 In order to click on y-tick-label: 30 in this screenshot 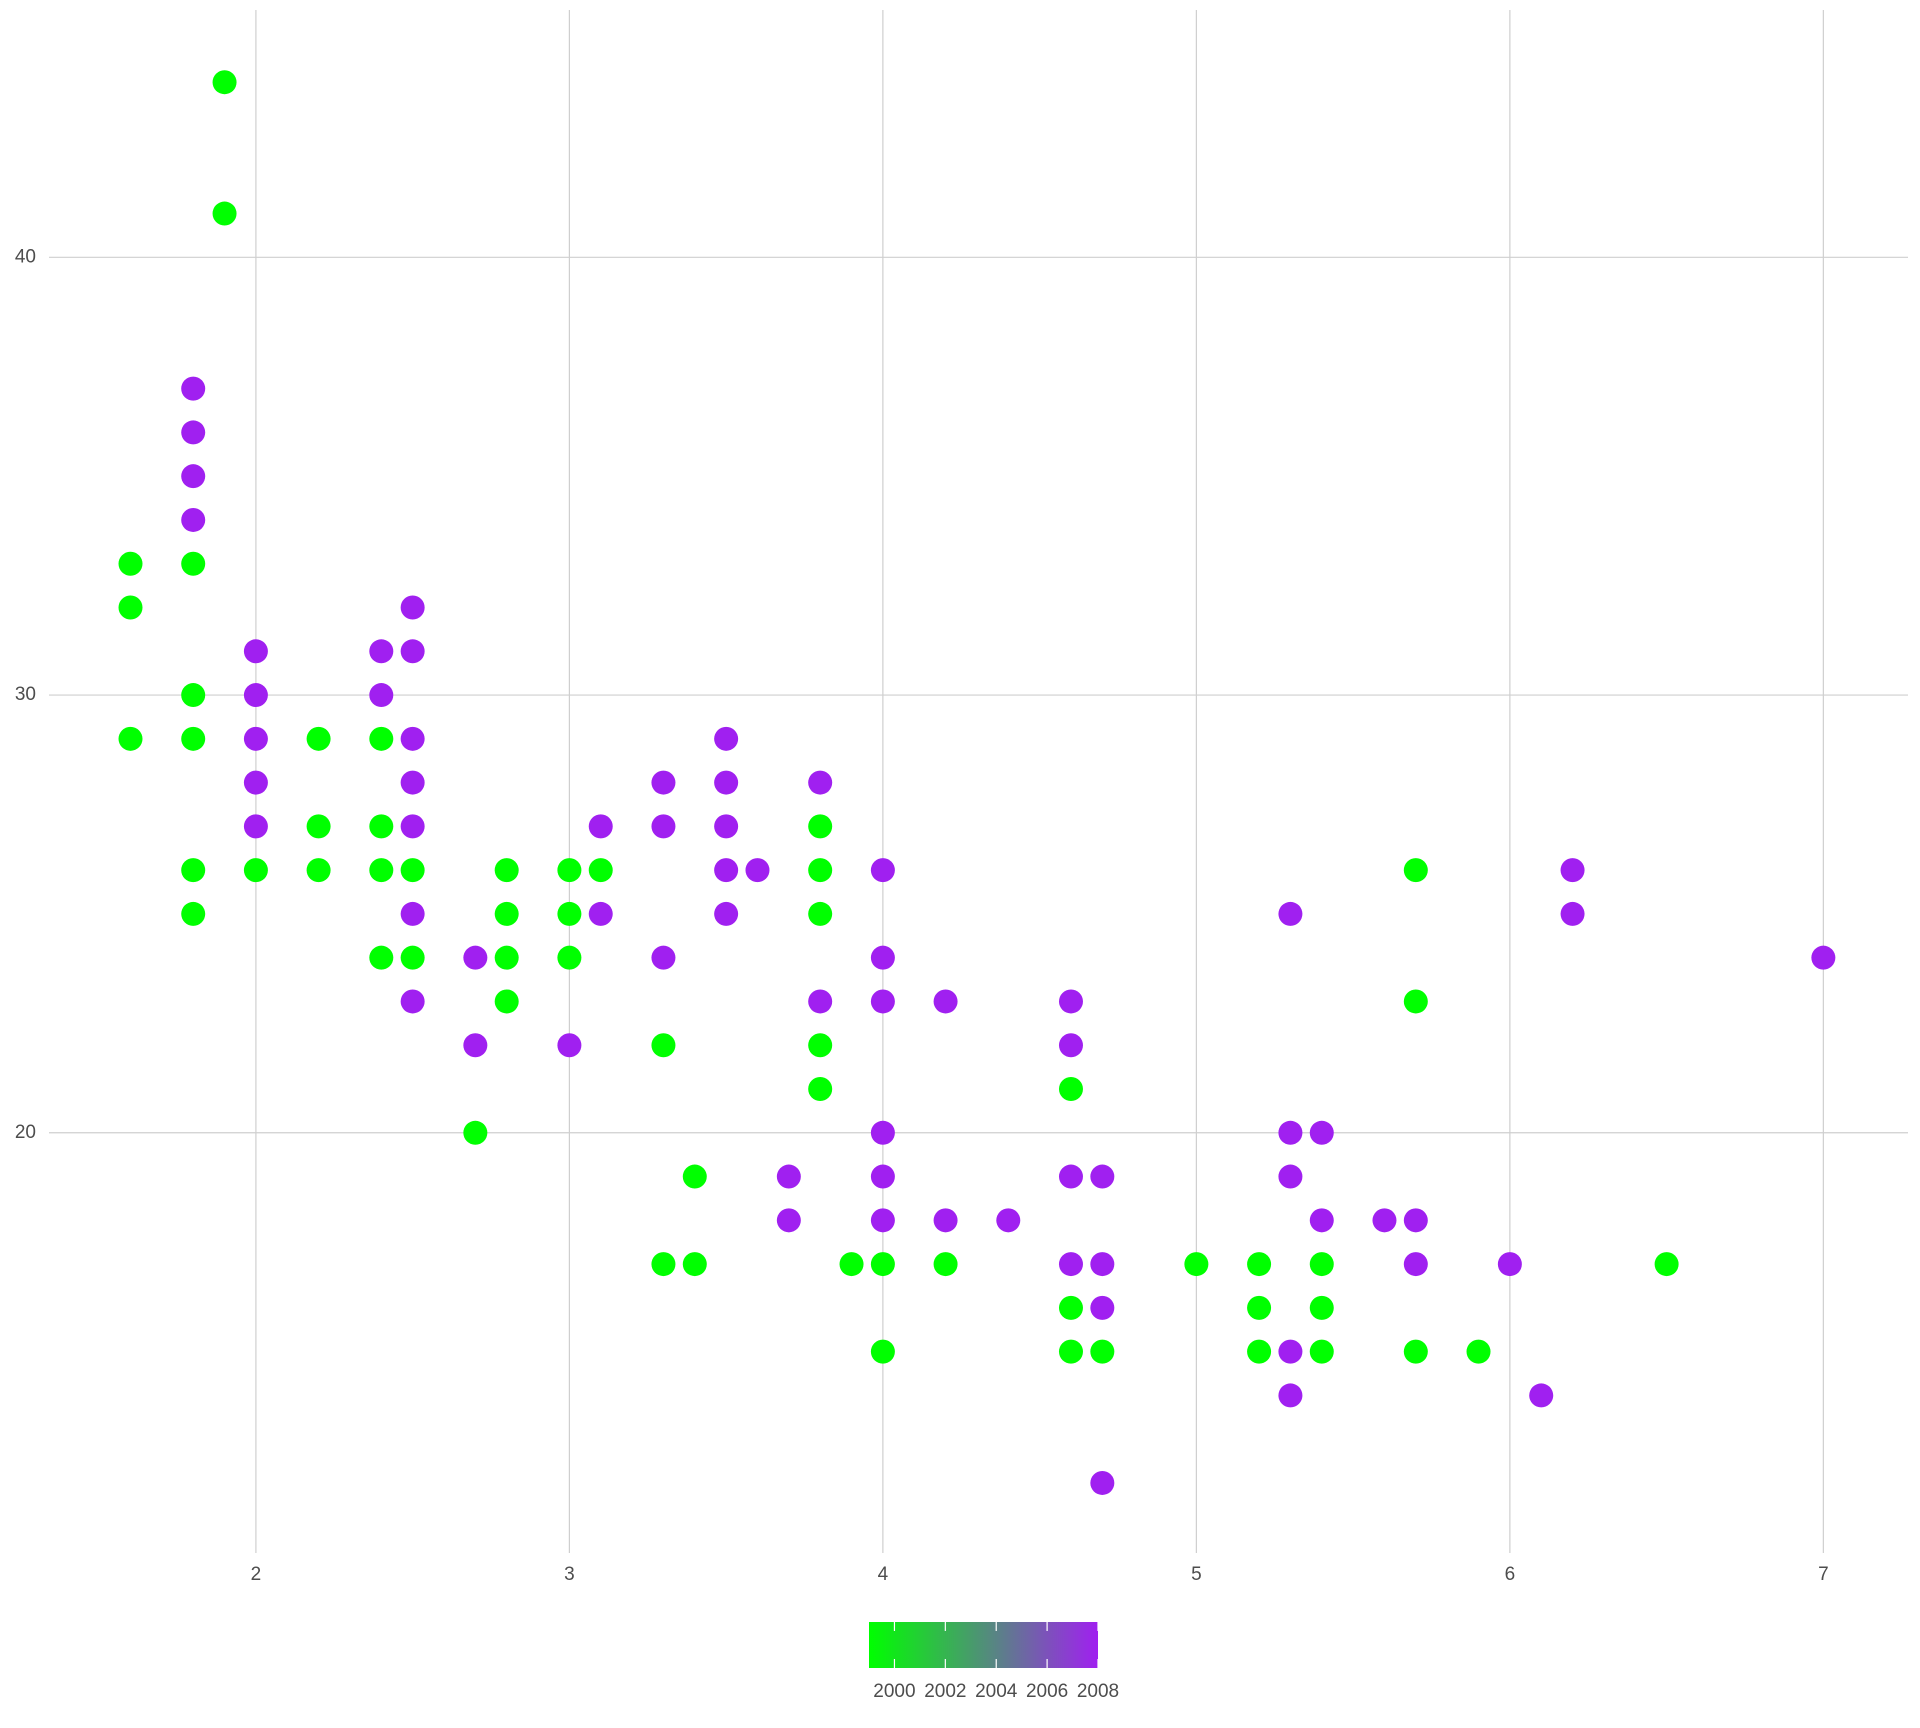, I will do `click(25, 694)`.